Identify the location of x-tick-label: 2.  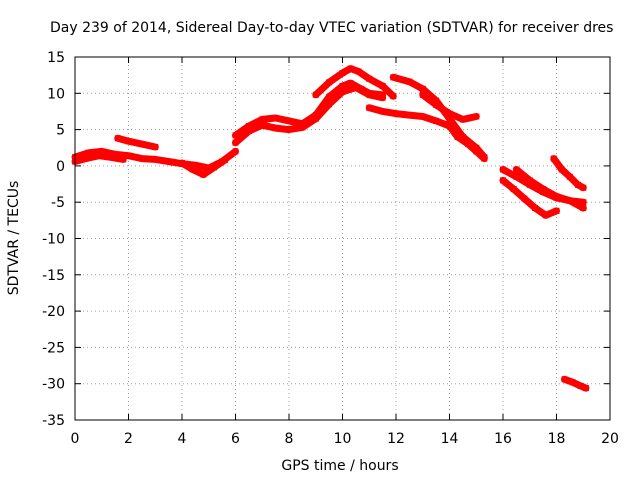
(128, 439).